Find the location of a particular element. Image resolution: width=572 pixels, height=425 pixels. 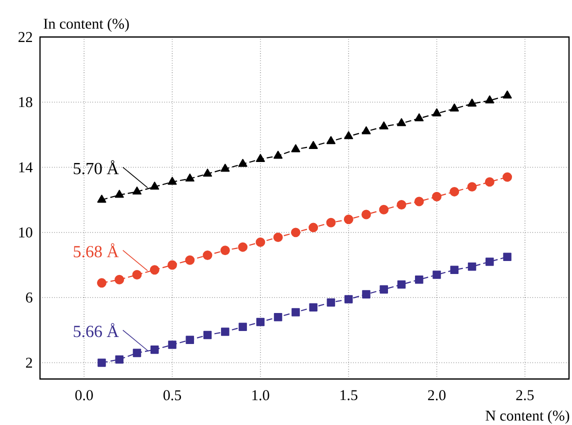

x-tick-label: 1.5 is located at coordinates (349, 395).